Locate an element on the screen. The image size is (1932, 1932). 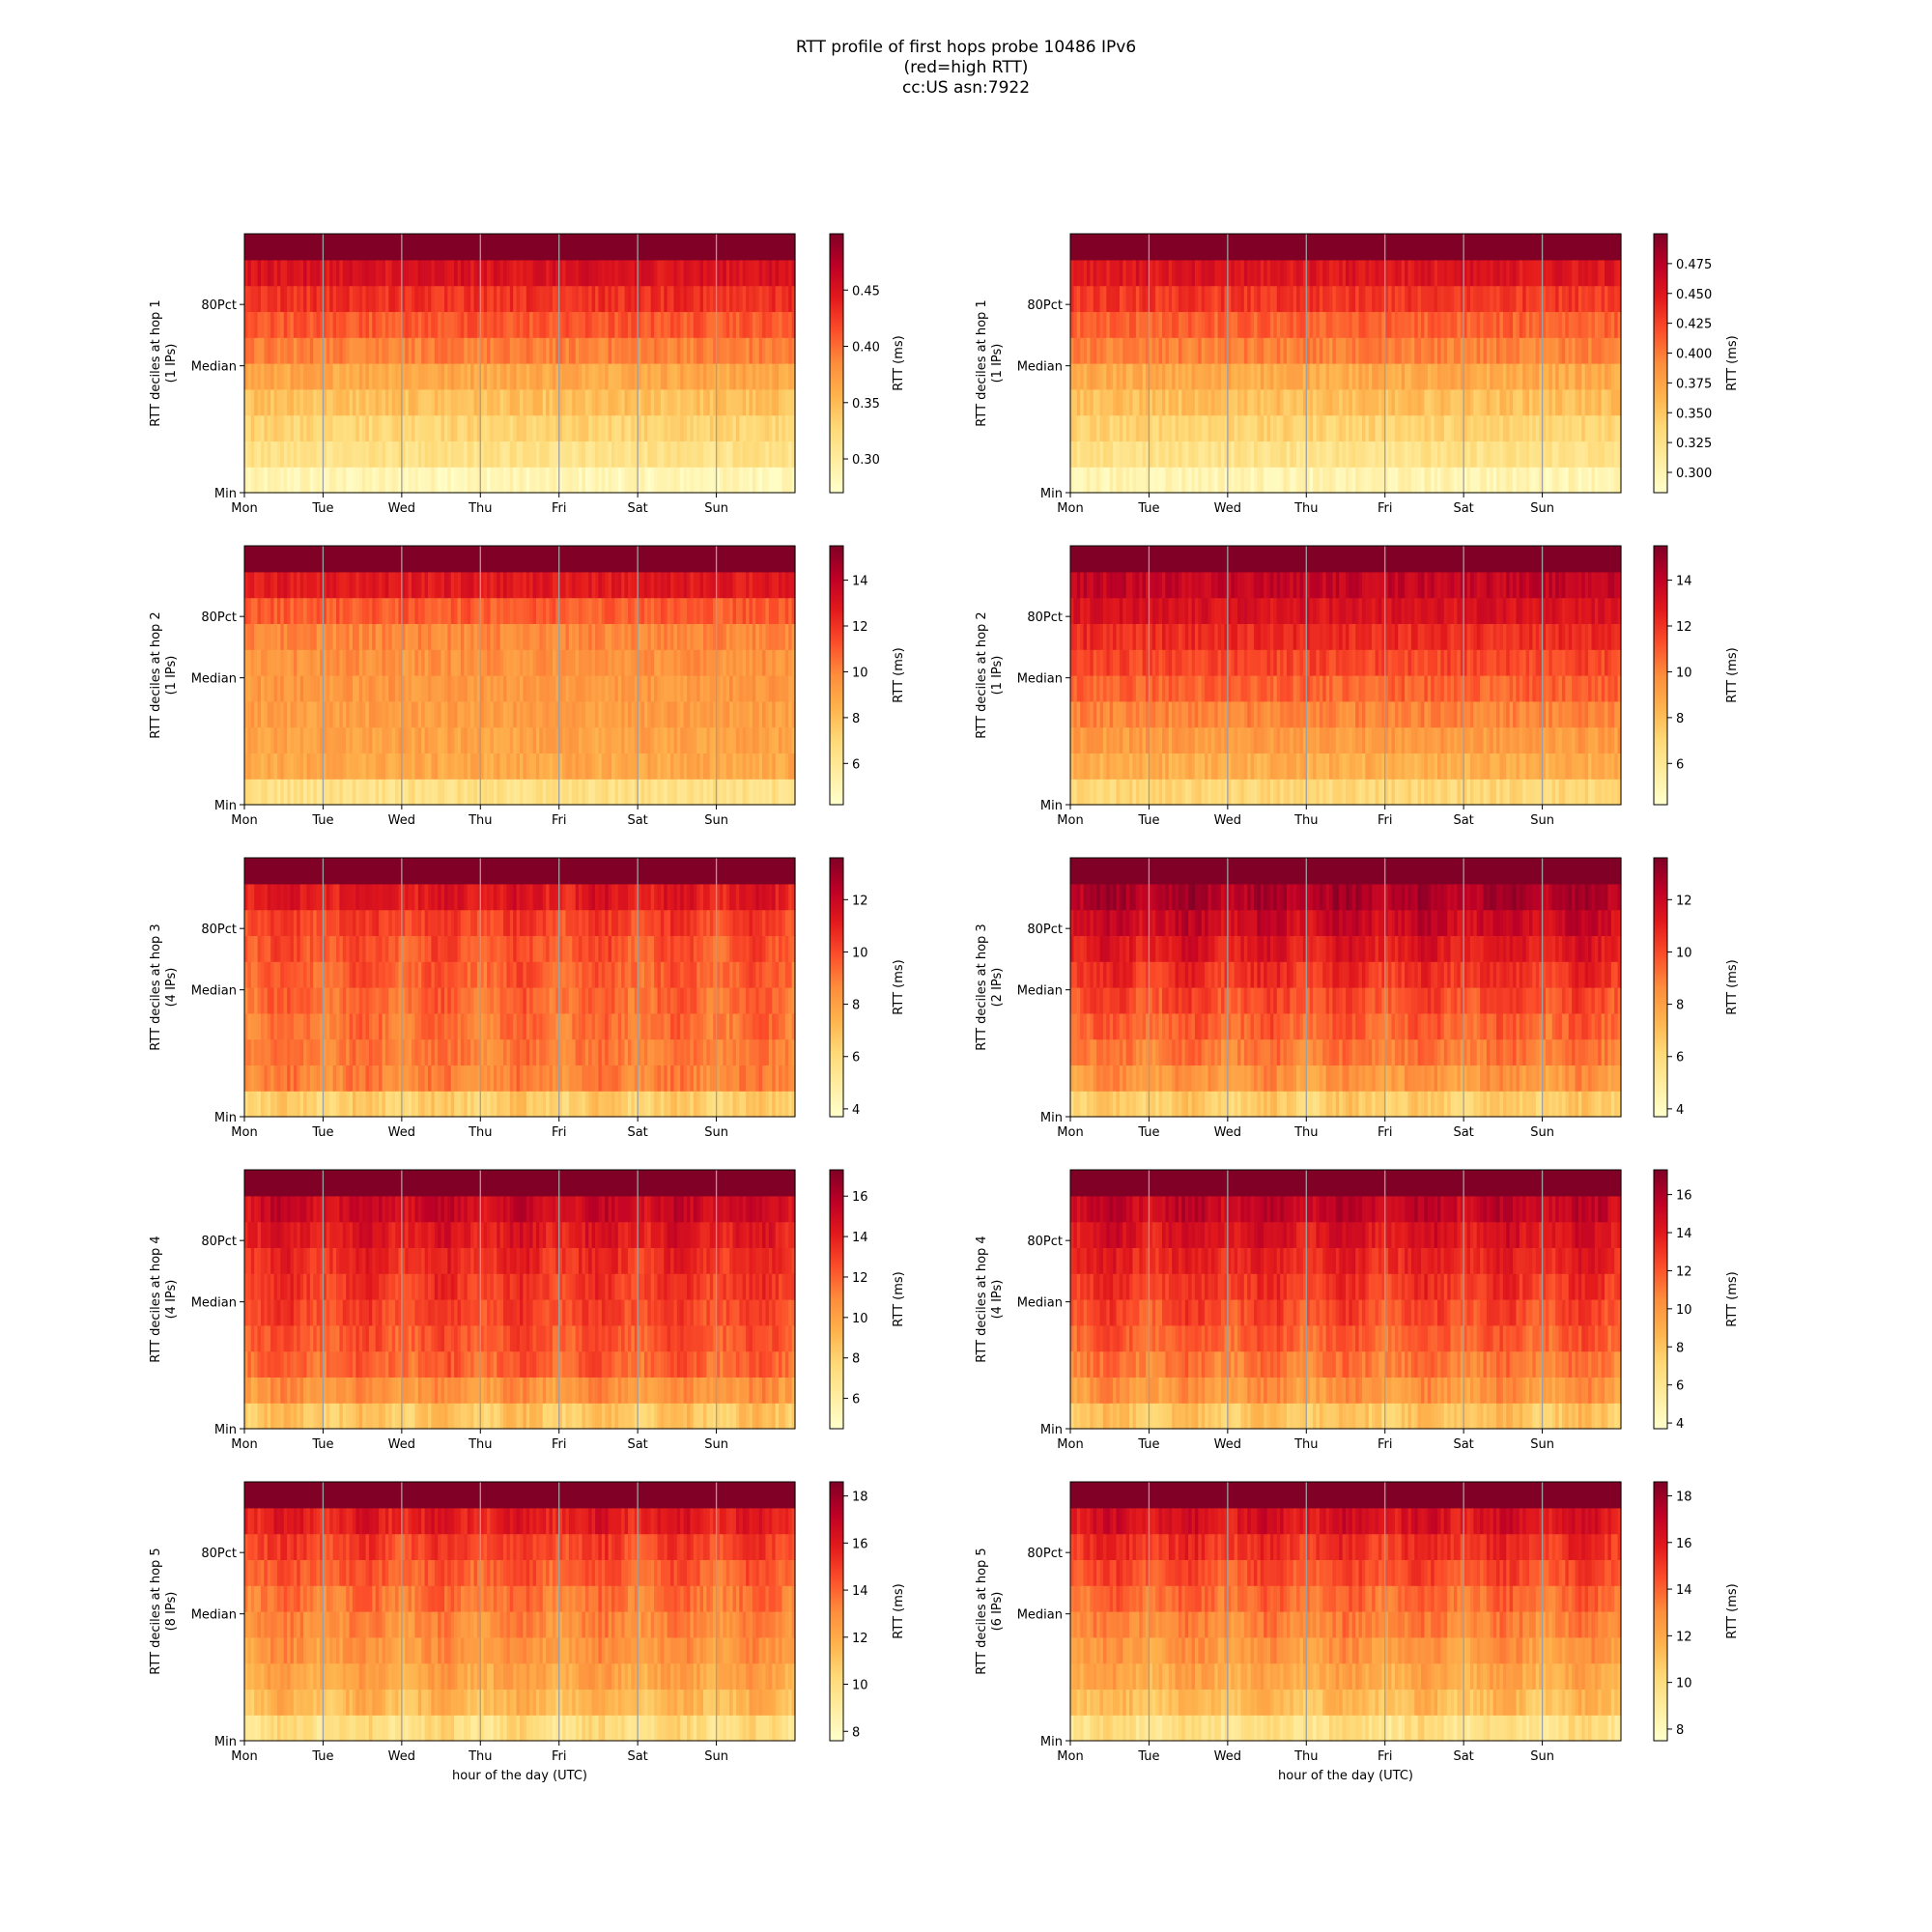
x-tick-label: Thu is located at coordinates (1305, 508).